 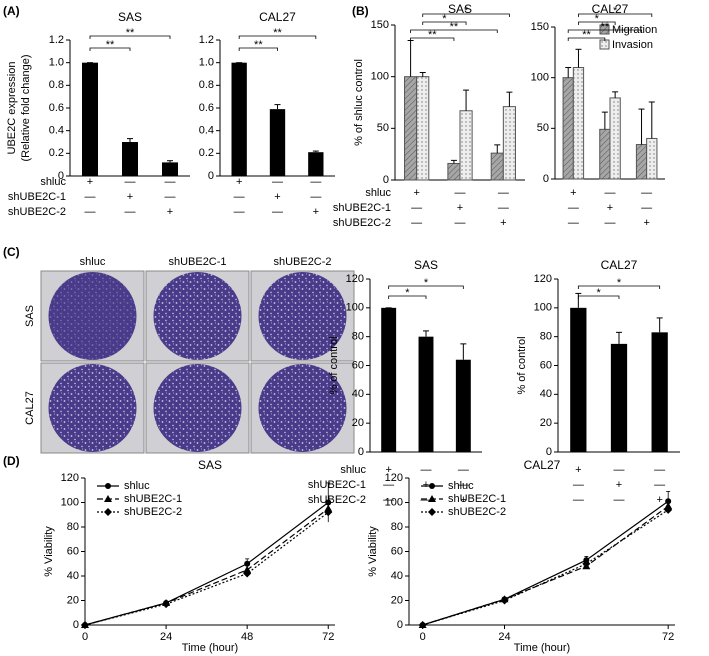 What do you see at coordinates (360, 11) in the screenshot?
I see `panel-label: (B)` at bounding box center [360, 11].